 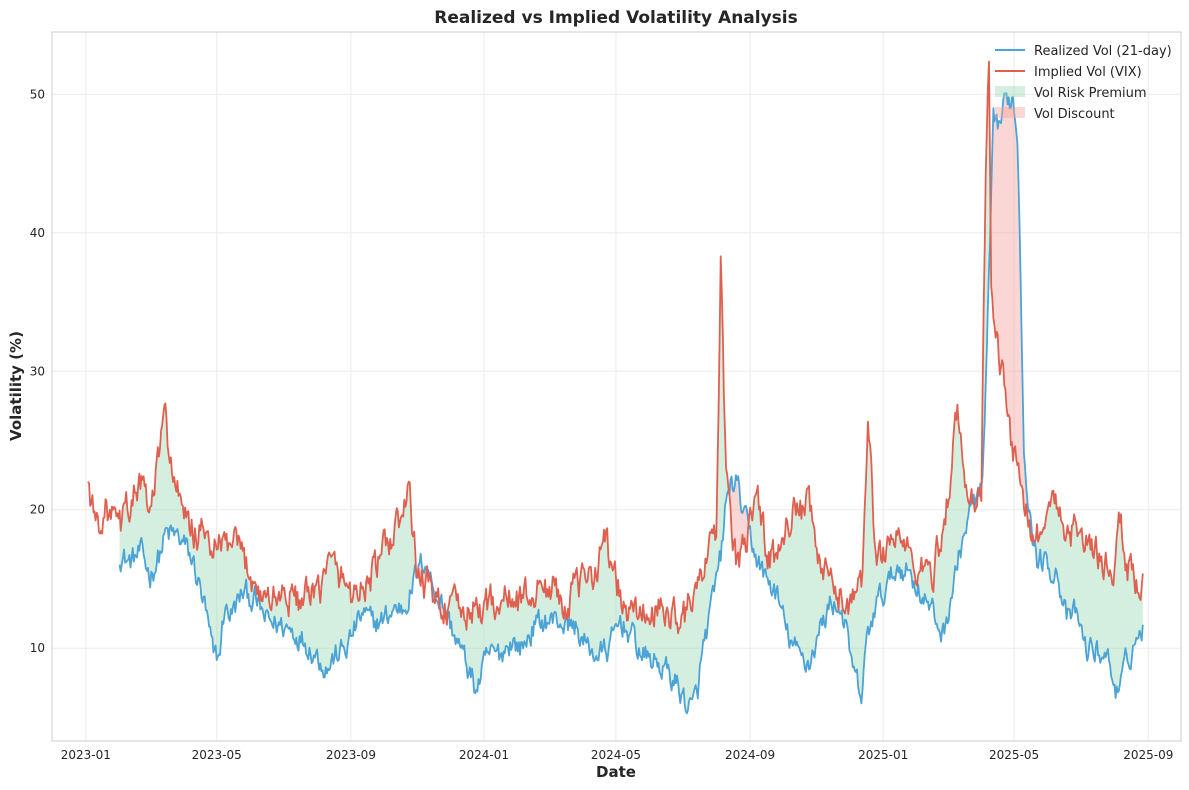 I want to click on y-tick-label: 50, so click(x=37, y=94).